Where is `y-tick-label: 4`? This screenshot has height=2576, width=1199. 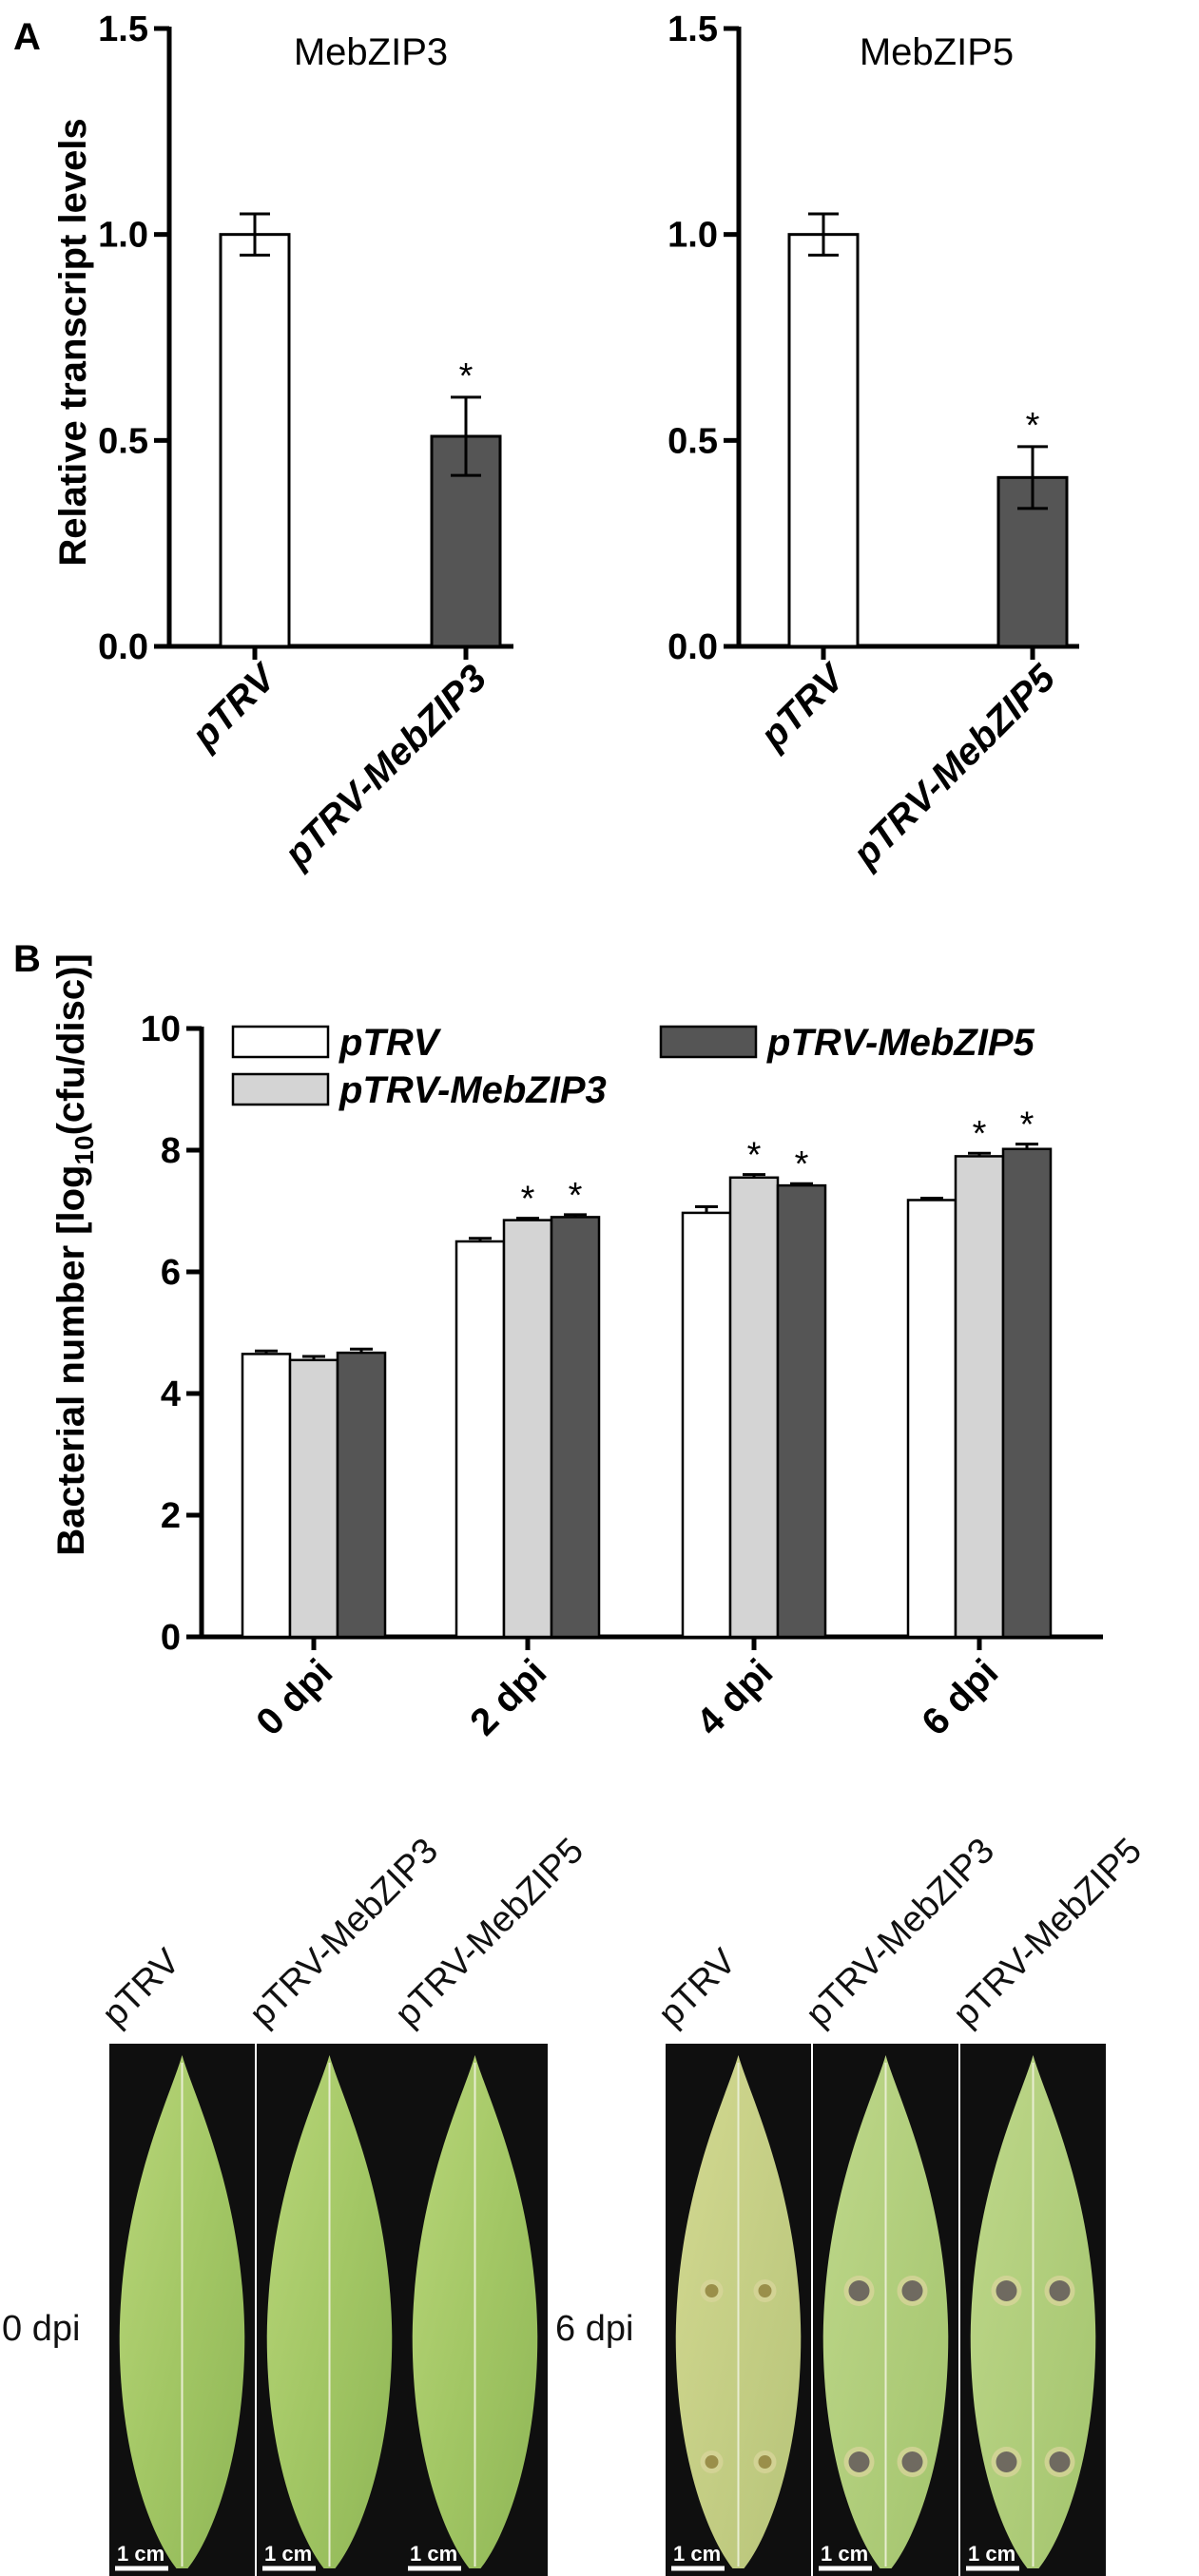 y-tick-label: 4 is located at coordinates (171, 1395).